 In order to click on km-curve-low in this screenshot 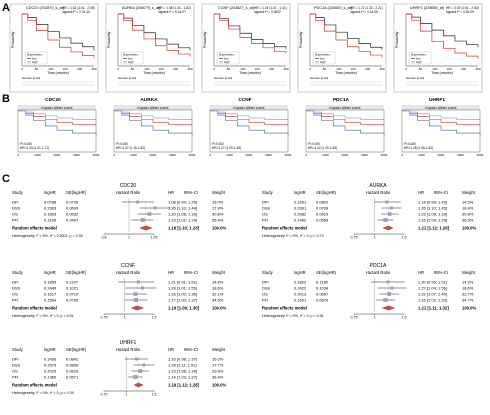, I will do `click(58, 32)`.